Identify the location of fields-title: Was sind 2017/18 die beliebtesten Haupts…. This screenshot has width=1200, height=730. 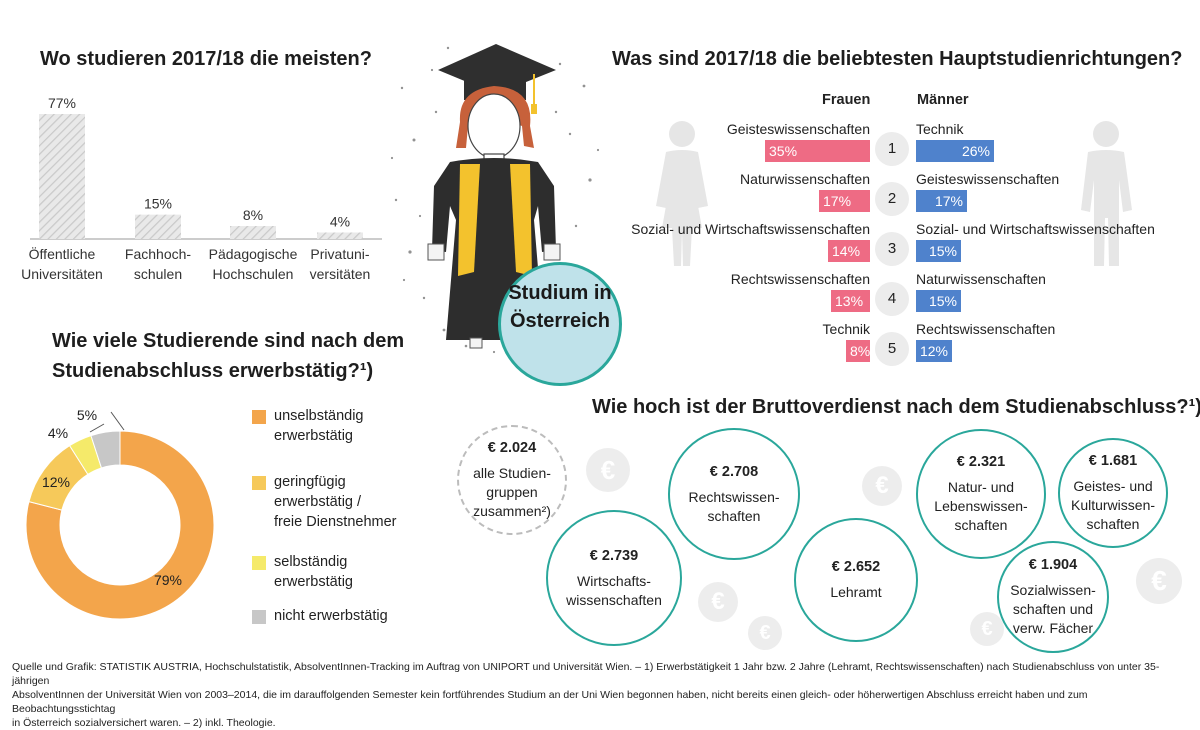
(897, 59).